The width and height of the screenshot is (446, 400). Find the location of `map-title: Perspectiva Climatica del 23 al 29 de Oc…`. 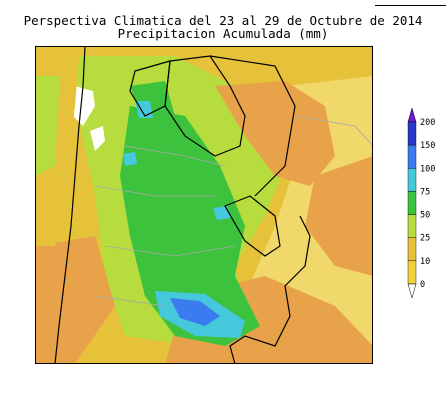

map-title: Perspectiva Climatica del 23 al 29 de Oc… is located at coordinates (223, 20).